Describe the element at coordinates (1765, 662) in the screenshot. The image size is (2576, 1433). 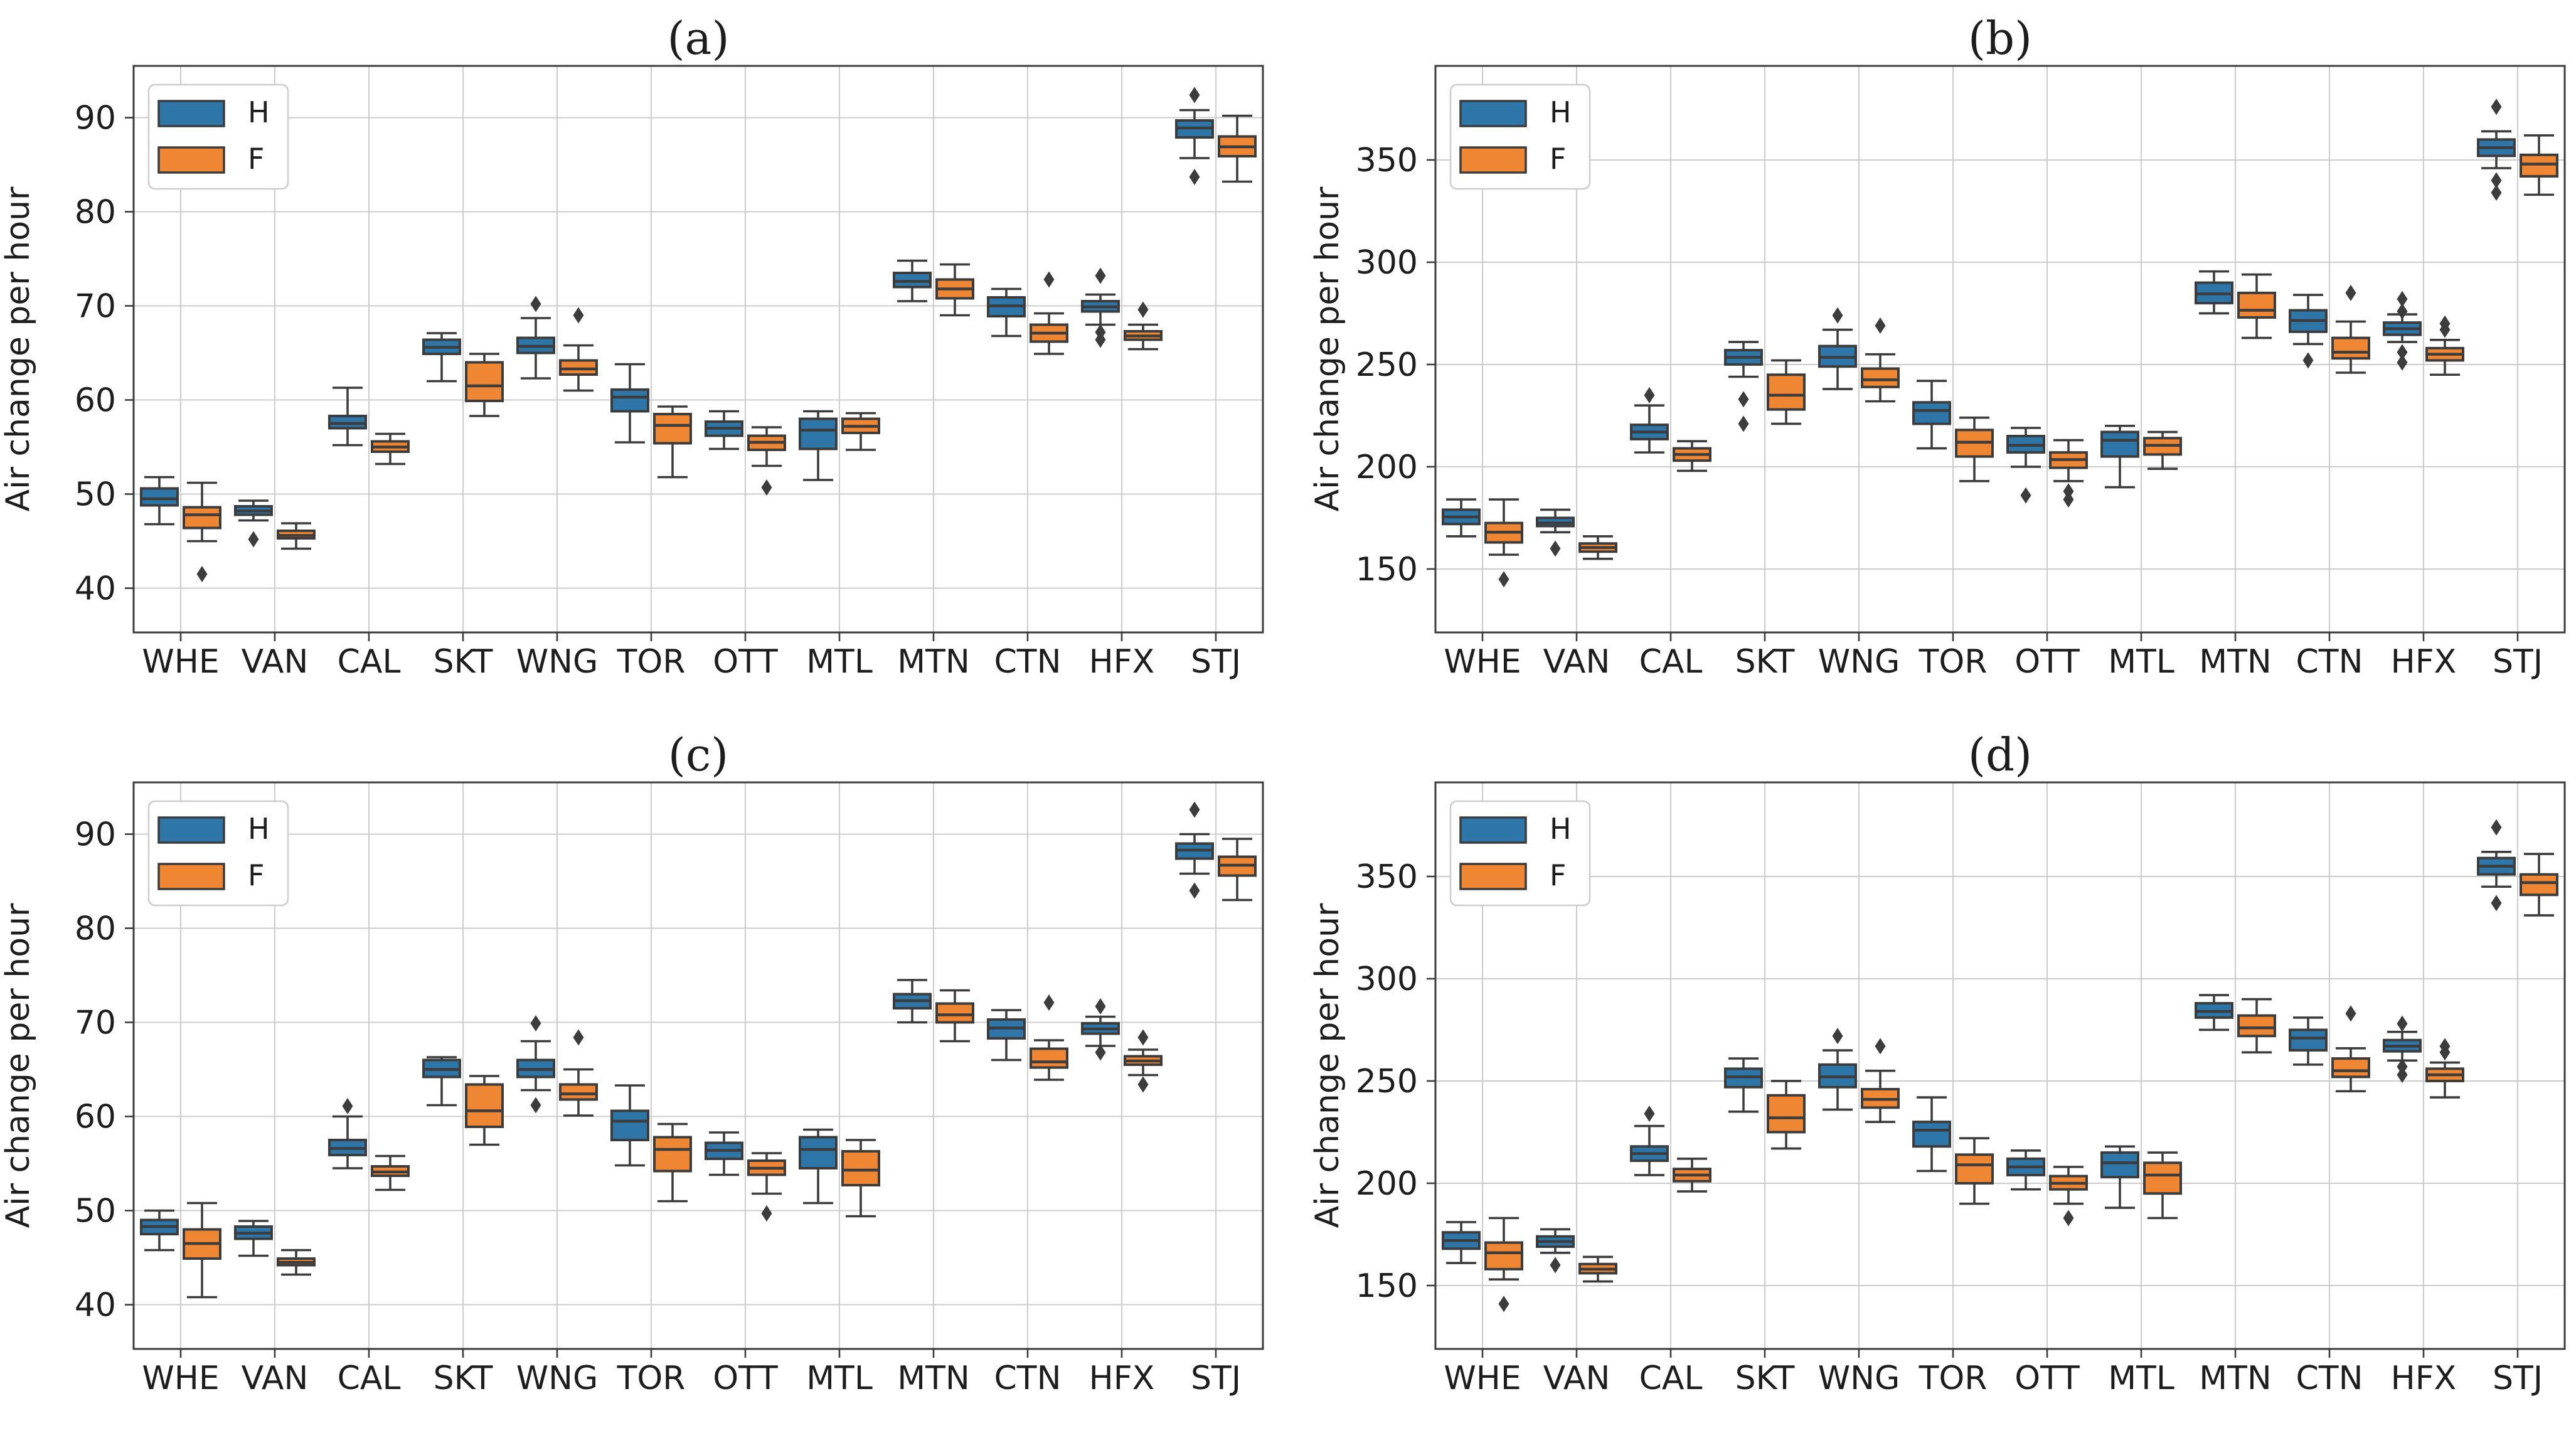
I see `x-tick-label: SKT` at that location.